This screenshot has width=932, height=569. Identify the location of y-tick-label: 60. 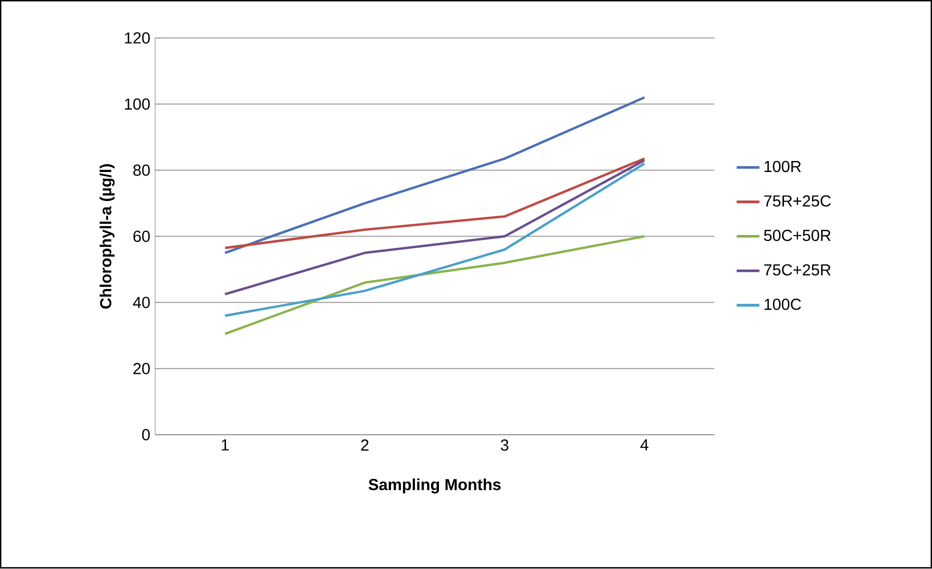
(141, 236).